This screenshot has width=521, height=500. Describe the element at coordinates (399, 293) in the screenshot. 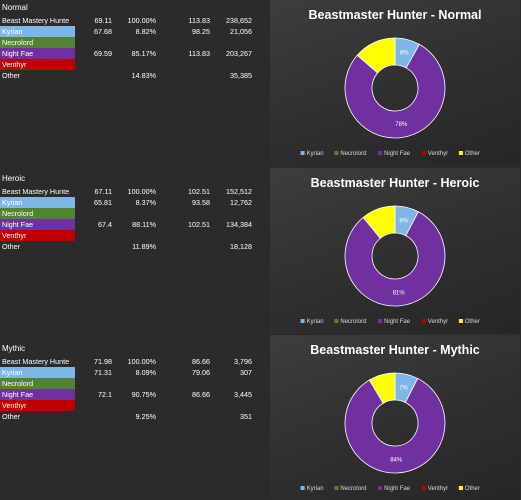

I see `data-label: 81%` at that location.